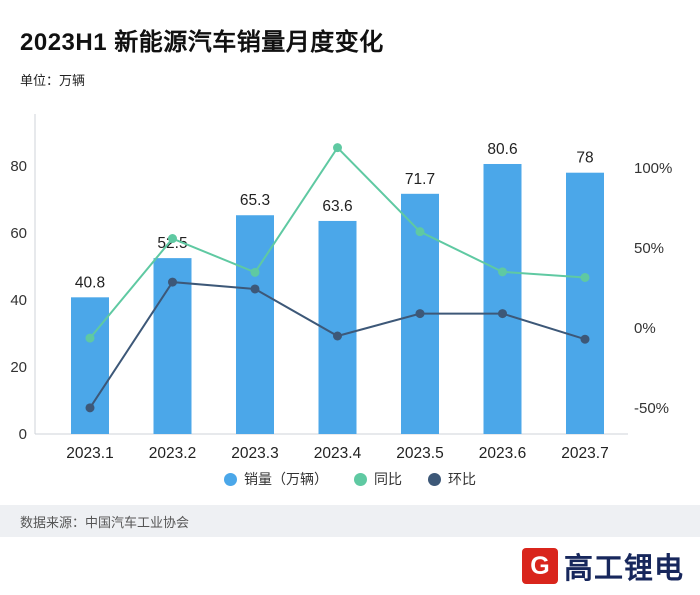 This screenshot has width=700, height=595. What do you see at coordinates (388, 479) in the screenshot?
I see `legend-label: 同比` at bounding box center [388, 479].